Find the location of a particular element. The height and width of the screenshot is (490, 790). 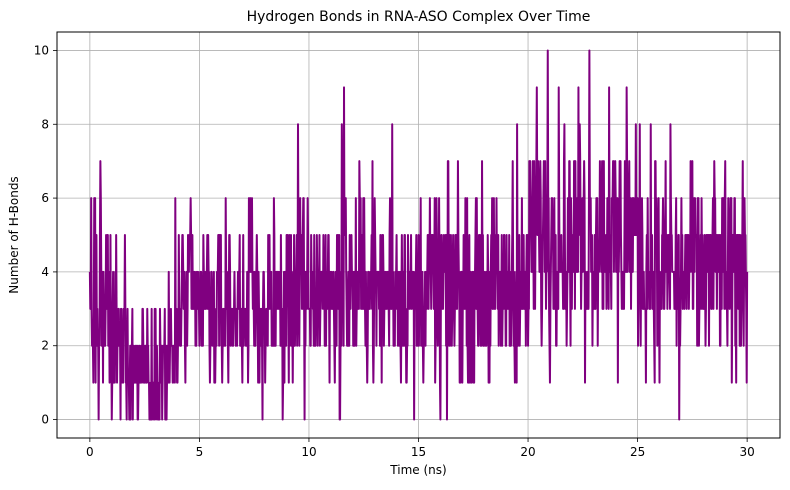

x-tick-label: 30 is located at coordinates (746, 452).